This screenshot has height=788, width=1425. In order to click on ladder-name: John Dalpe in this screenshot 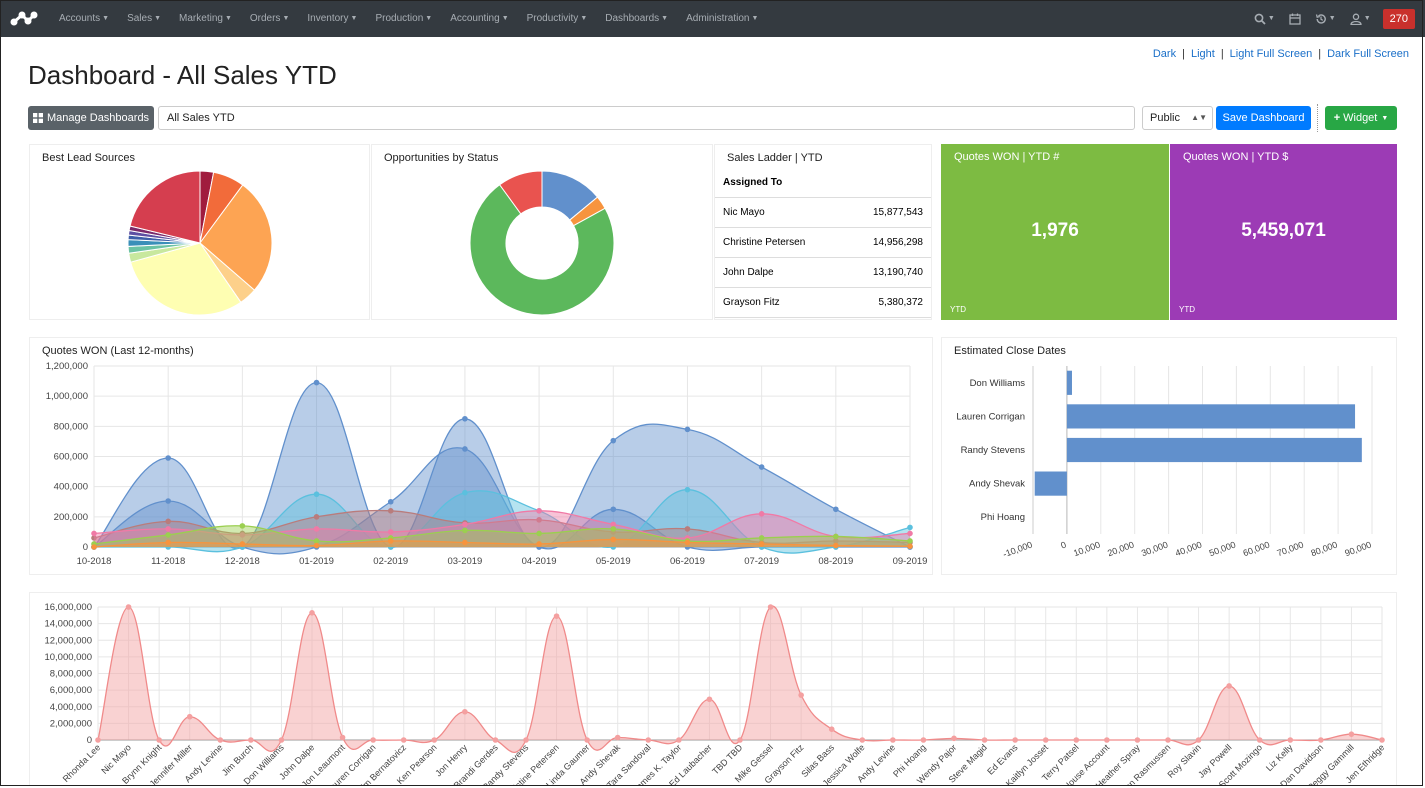, I will do `click(748, 272)`.